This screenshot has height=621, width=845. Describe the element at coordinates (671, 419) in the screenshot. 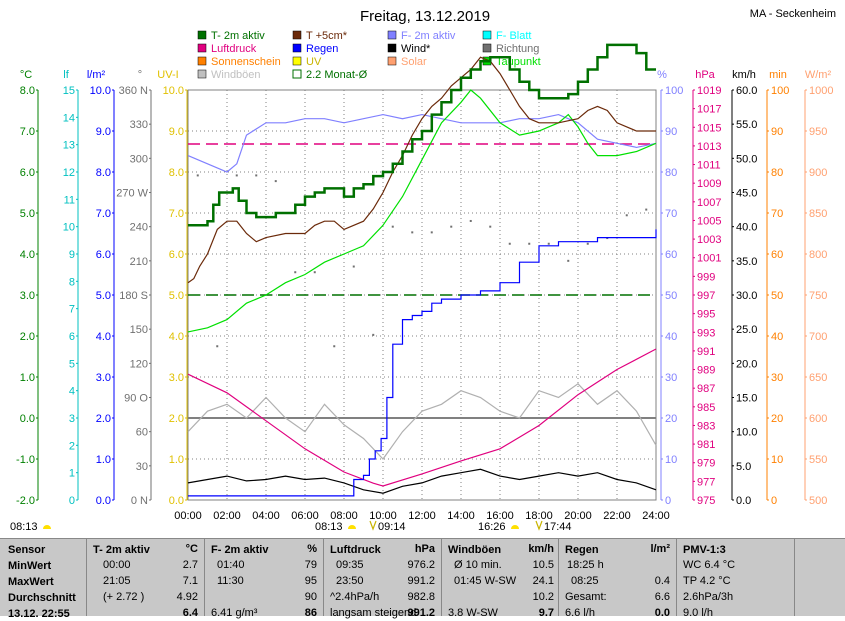

I see `axis-tick-hum: 20` at that location.